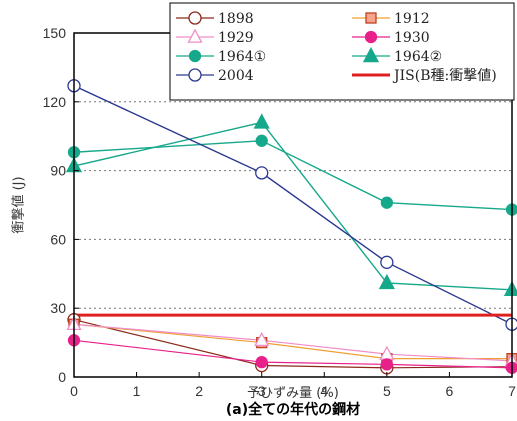 The image size is (517, 421). What do you see at coordinates (261, 121) in the screenshot?
I see `series-point-1964②-1` at bounding box center [261, 121].